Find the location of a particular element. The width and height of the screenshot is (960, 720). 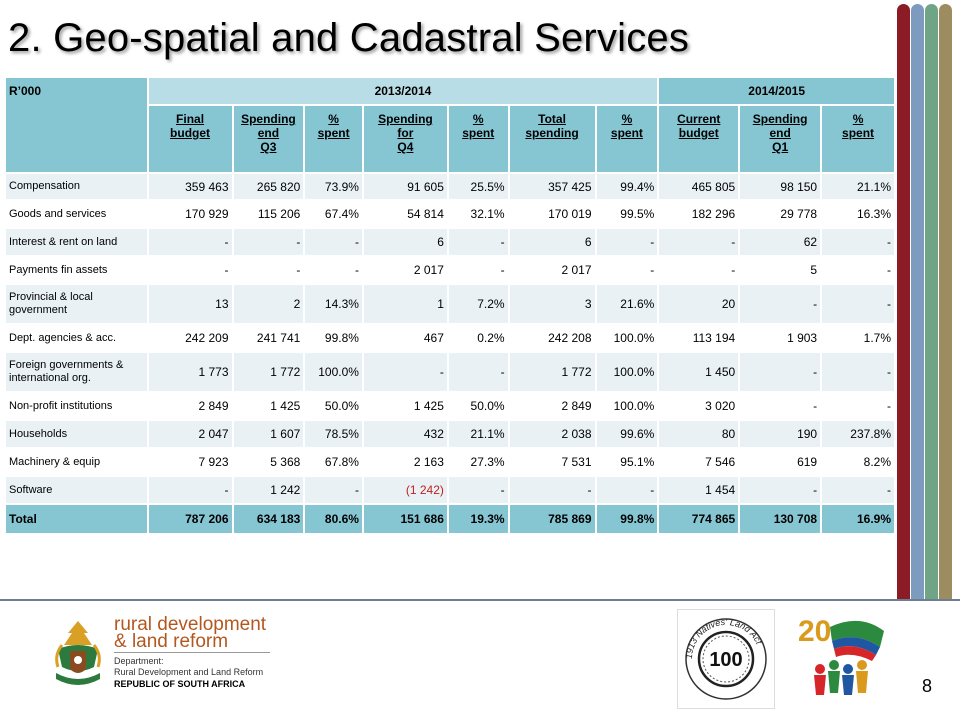

column-header-line: Q4 is located at coordinates (405, 147).